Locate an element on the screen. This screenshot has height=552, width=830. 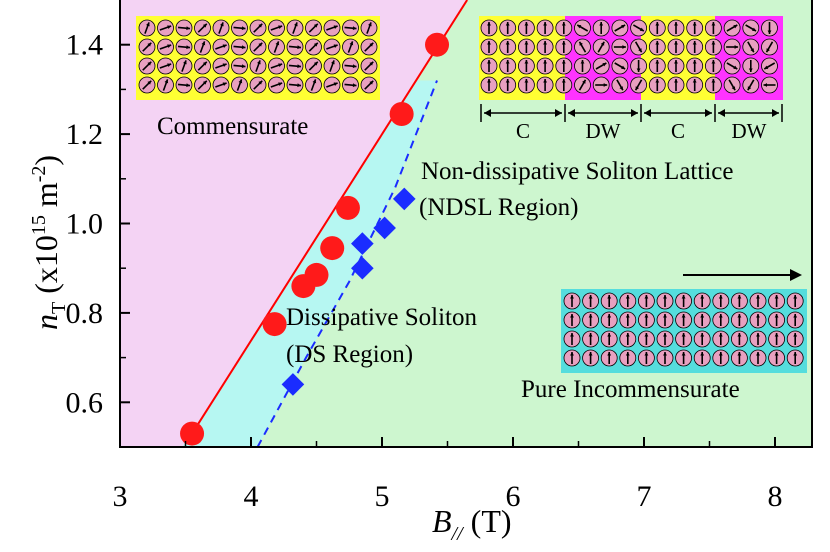
ds-label-line1: Dissipative Soliton is located at coordinates (381, 317).